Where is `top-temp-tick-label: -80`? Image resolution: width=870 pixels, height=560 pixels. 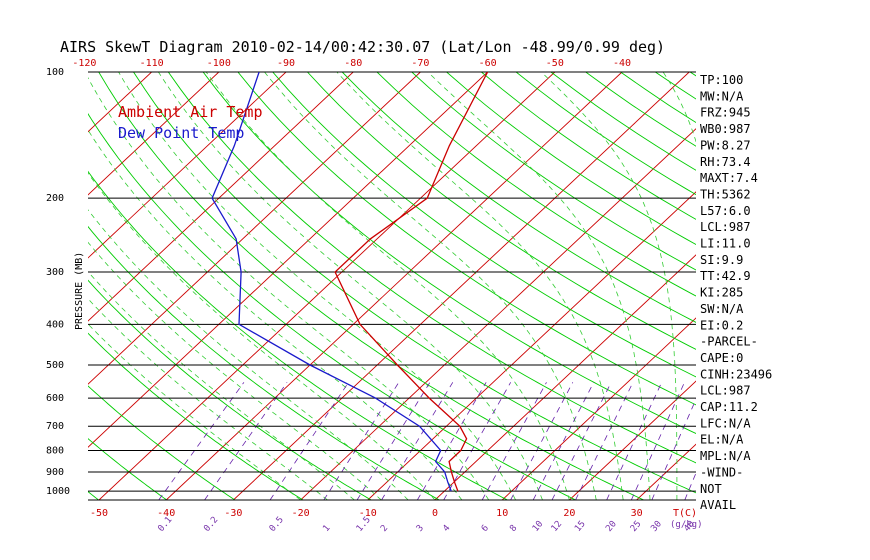
top-temp-tick-label: -80 is located at coordinates (353, 63).